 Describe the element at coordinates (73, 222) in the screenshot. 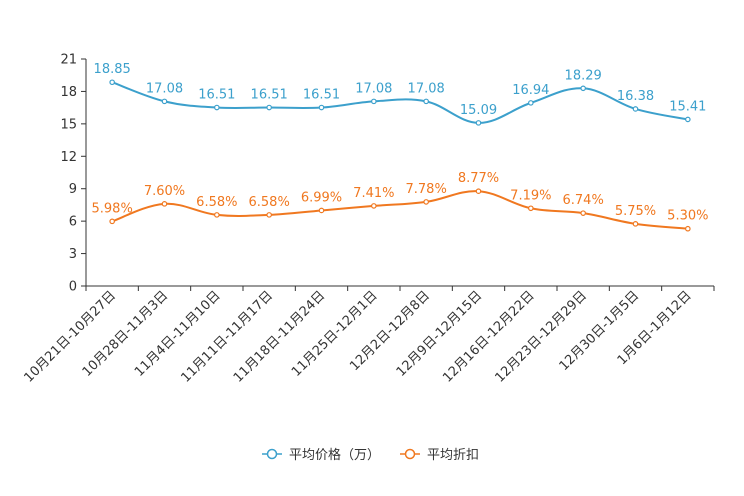

I see `y-tick-label: 6` at that location.